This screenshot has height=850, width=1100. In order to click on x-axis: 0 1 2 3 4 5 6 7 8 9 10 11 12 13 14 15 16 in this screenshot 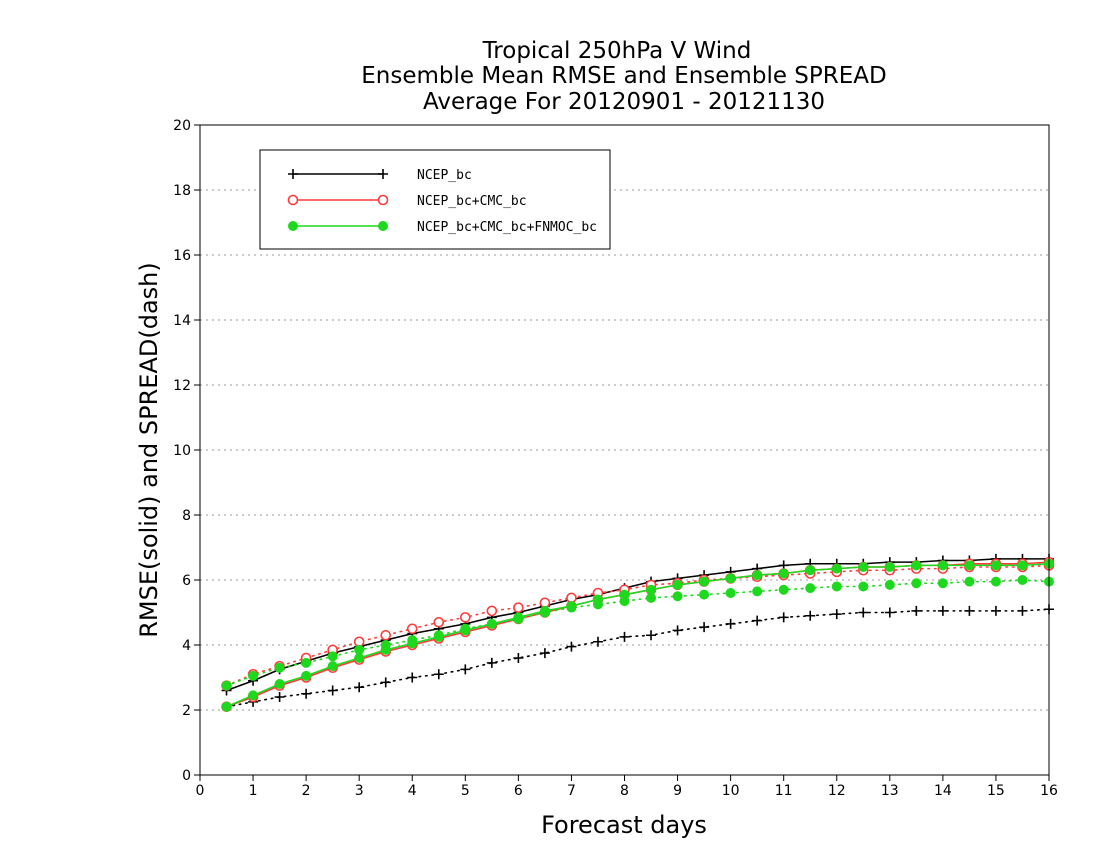, I will do `click(627, 787)`.